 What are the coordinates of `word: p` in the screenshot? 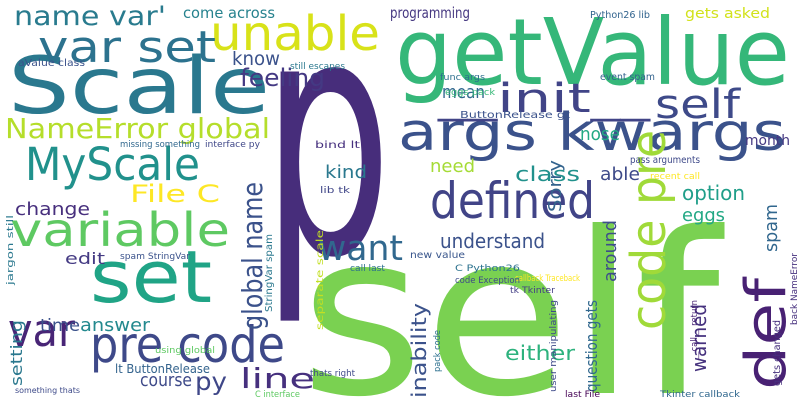 It's located at (327, 165).